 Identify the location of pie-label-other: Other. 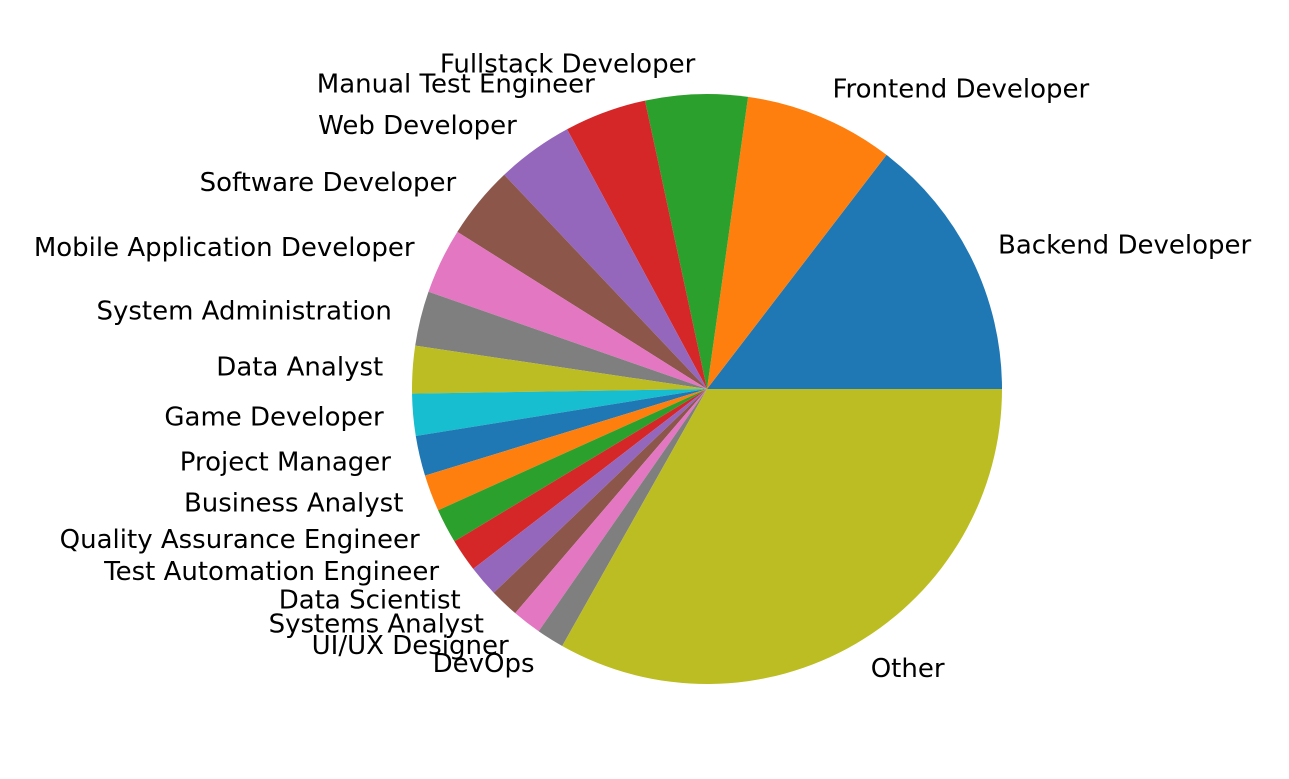
(908, 669).